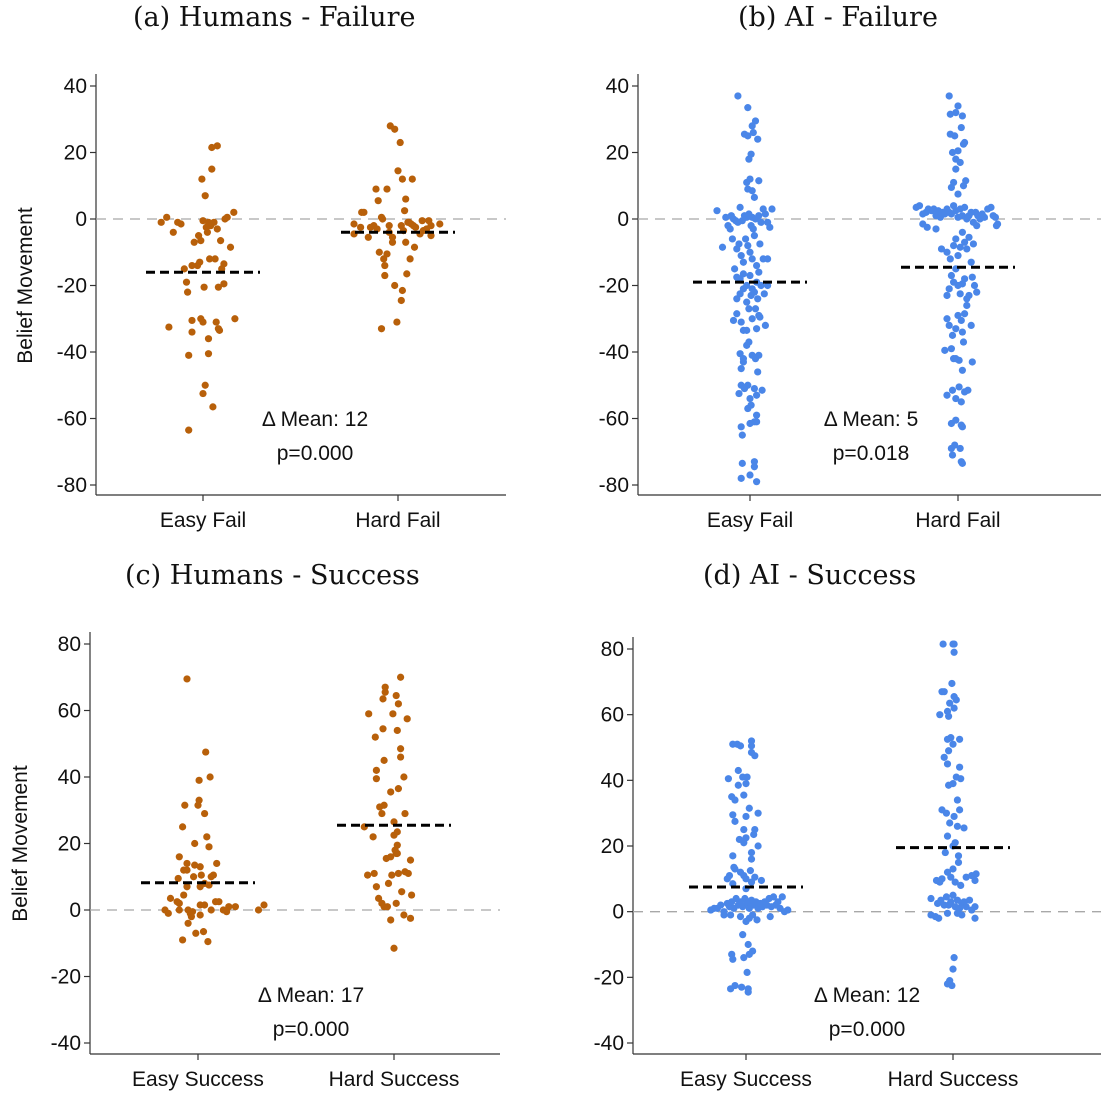  Describe the element at coordinates (394, 812) in the screenshot. I see `series-hard-success` at that location.